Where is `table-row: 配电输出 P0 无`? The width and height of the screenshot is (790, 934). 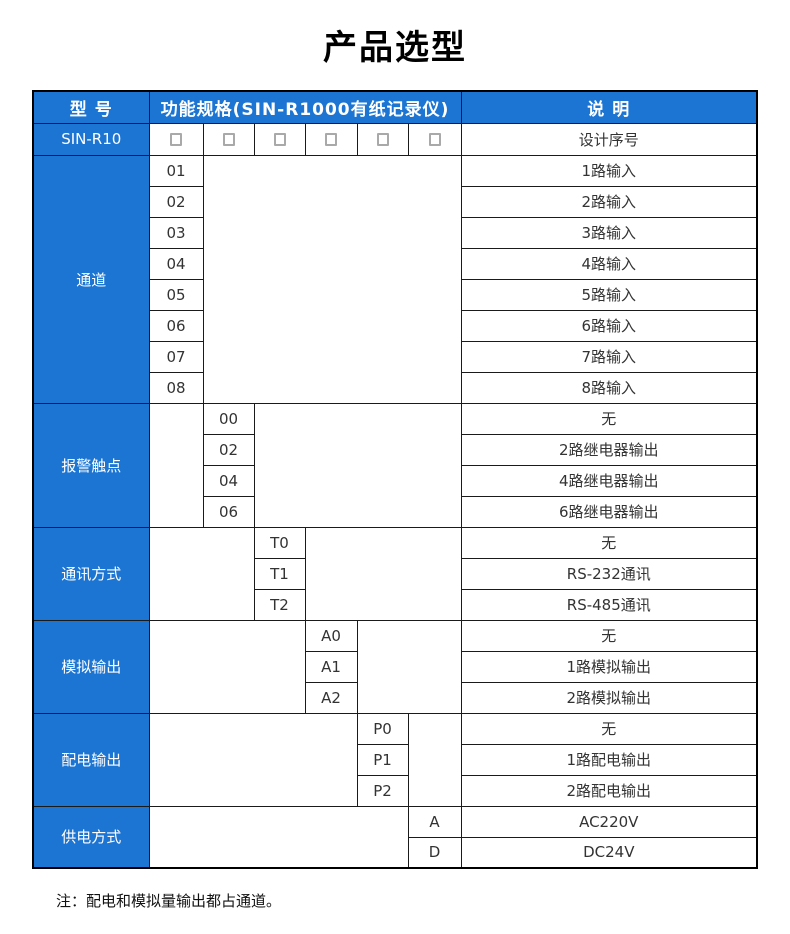
table-row: 配电输出 P0 无 is located at coordinates (395, 759).